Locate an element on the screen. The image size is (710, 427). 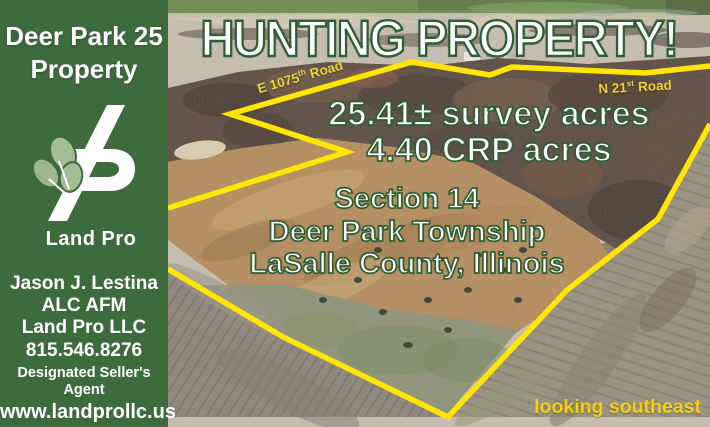
township-name: Deer Park Township is located at coordinates (407, 232).